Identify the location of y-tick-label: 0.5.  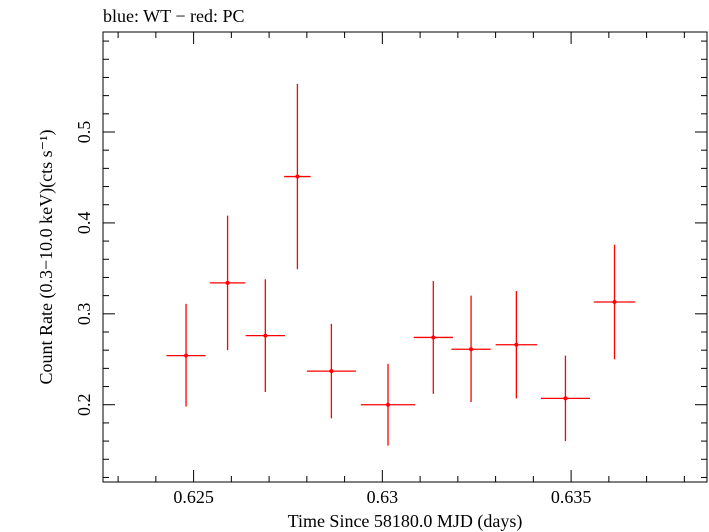
(84, 132).